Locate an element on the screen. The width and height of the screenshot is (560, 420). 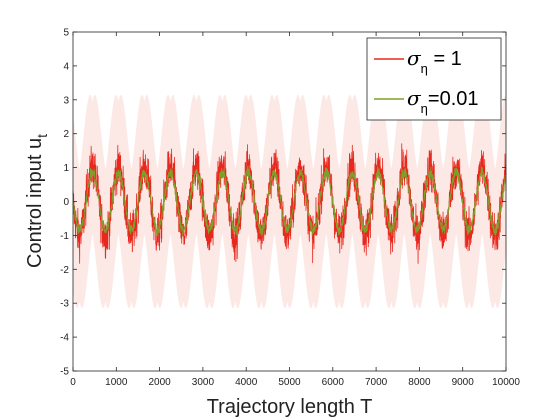
y-tick-label-2: -3 is located at coordinates (64, 304).